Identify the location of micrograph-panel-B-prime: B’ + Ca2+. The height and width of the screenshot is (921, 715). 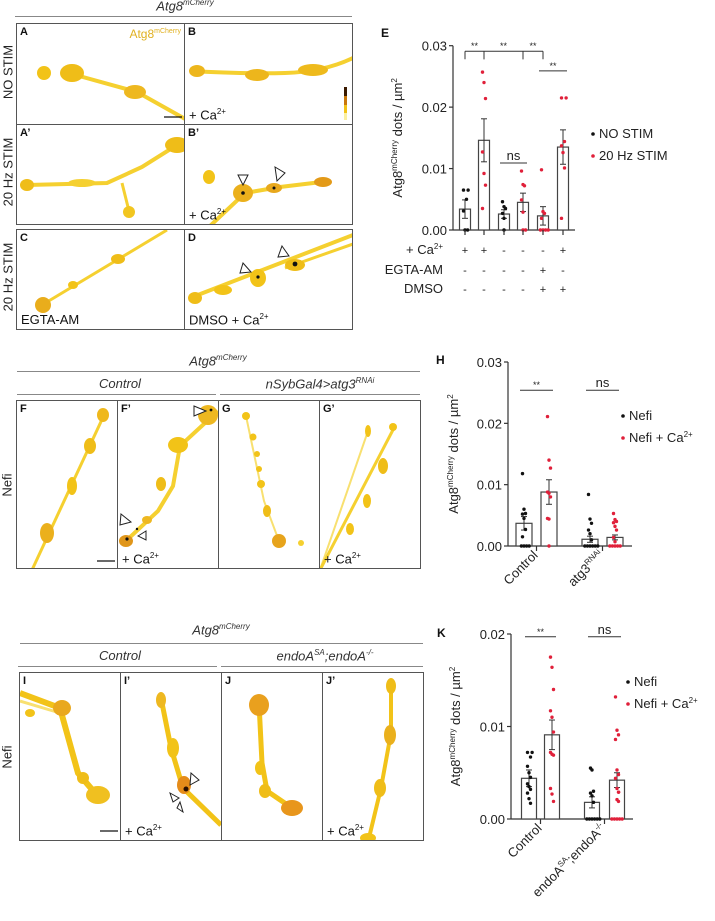
(268, 174).